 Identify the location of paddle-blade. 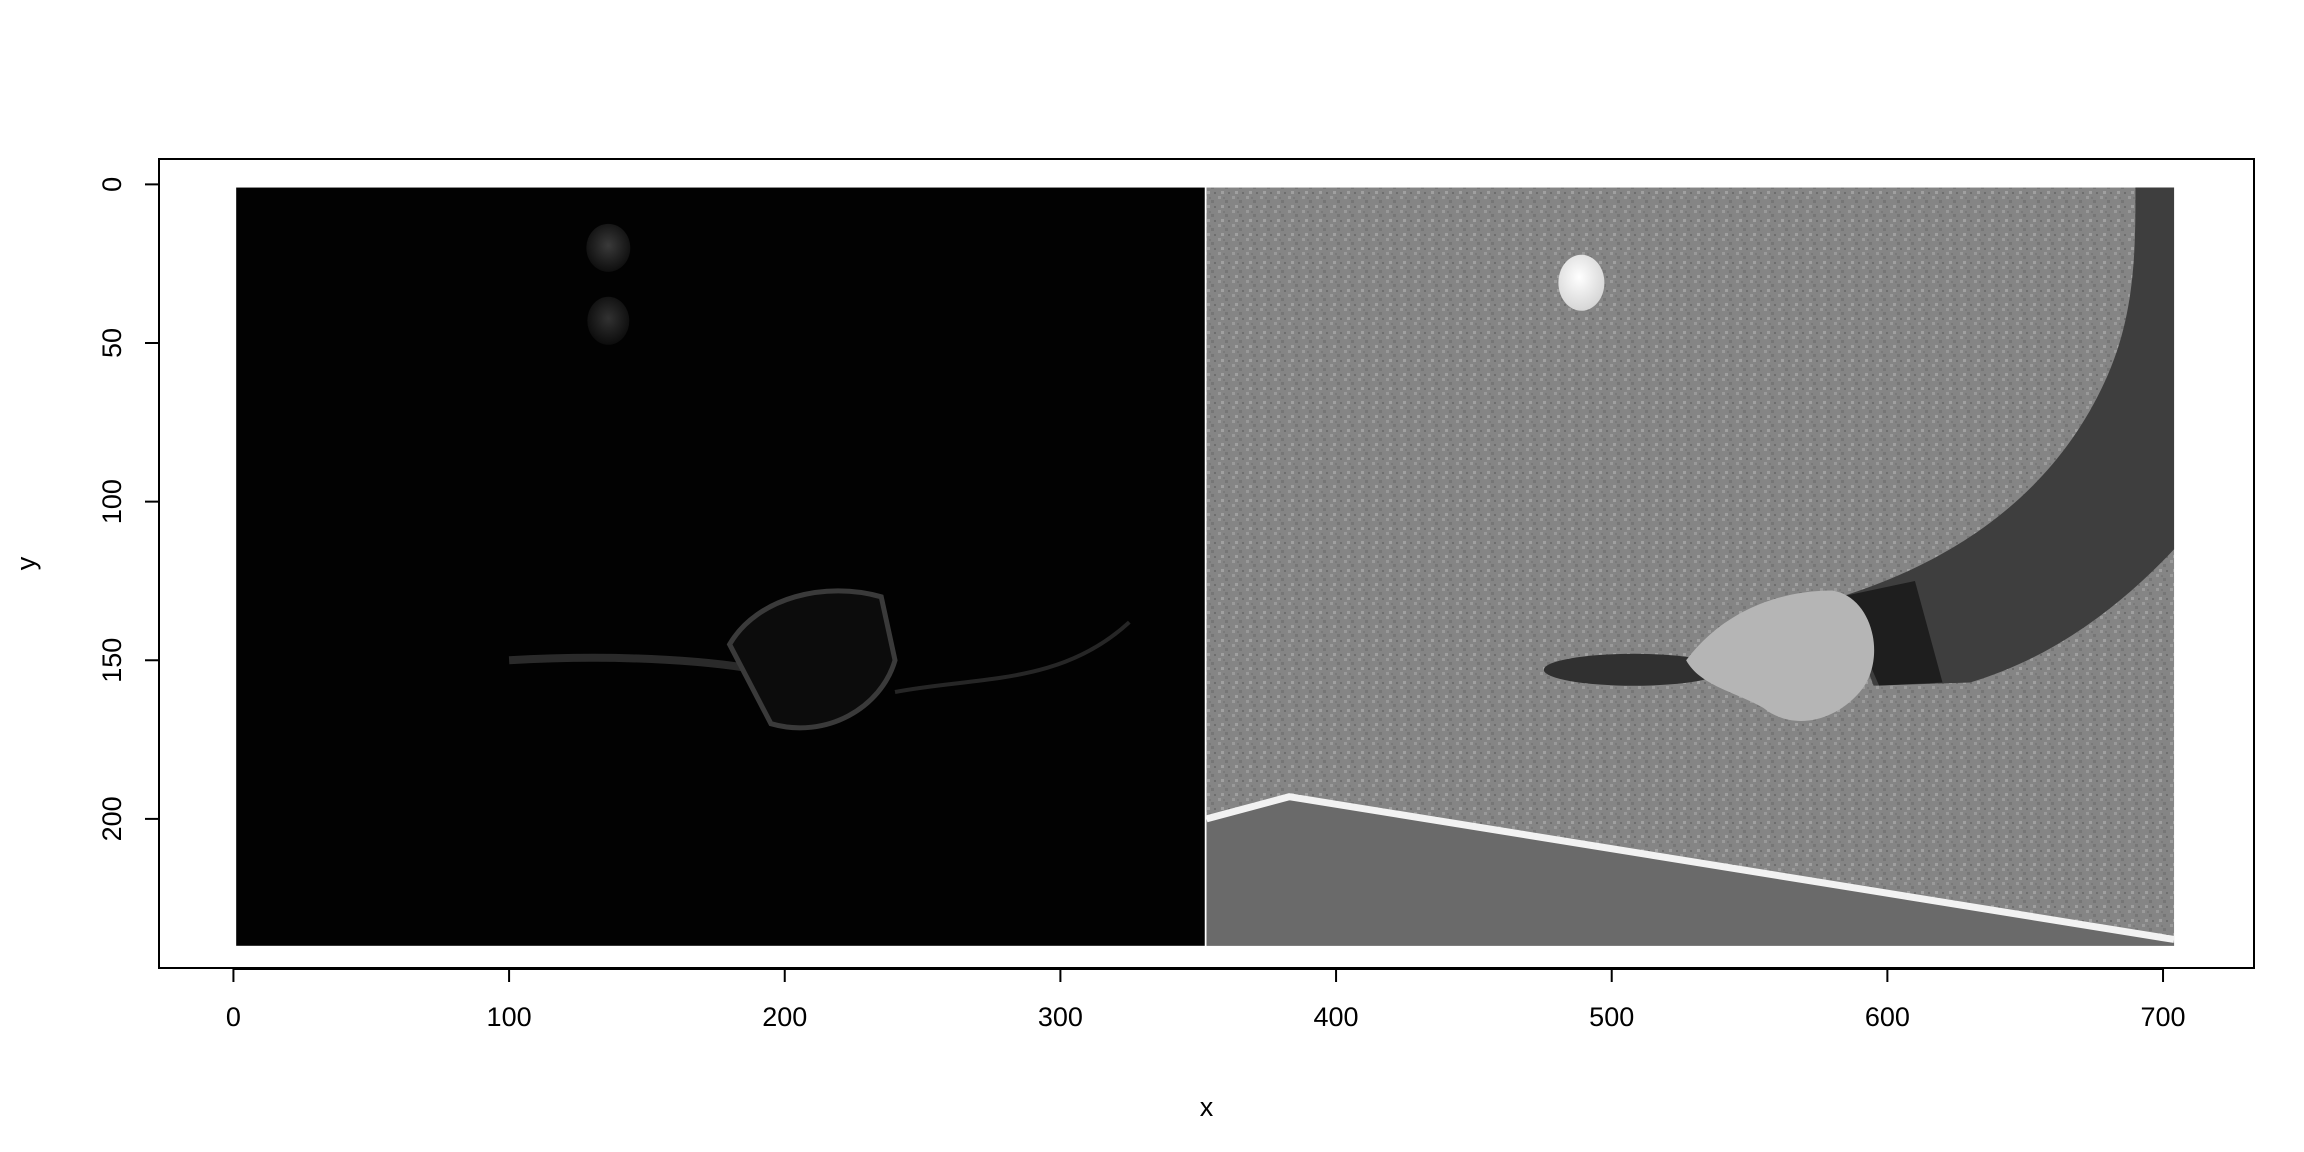
(1633, 669).